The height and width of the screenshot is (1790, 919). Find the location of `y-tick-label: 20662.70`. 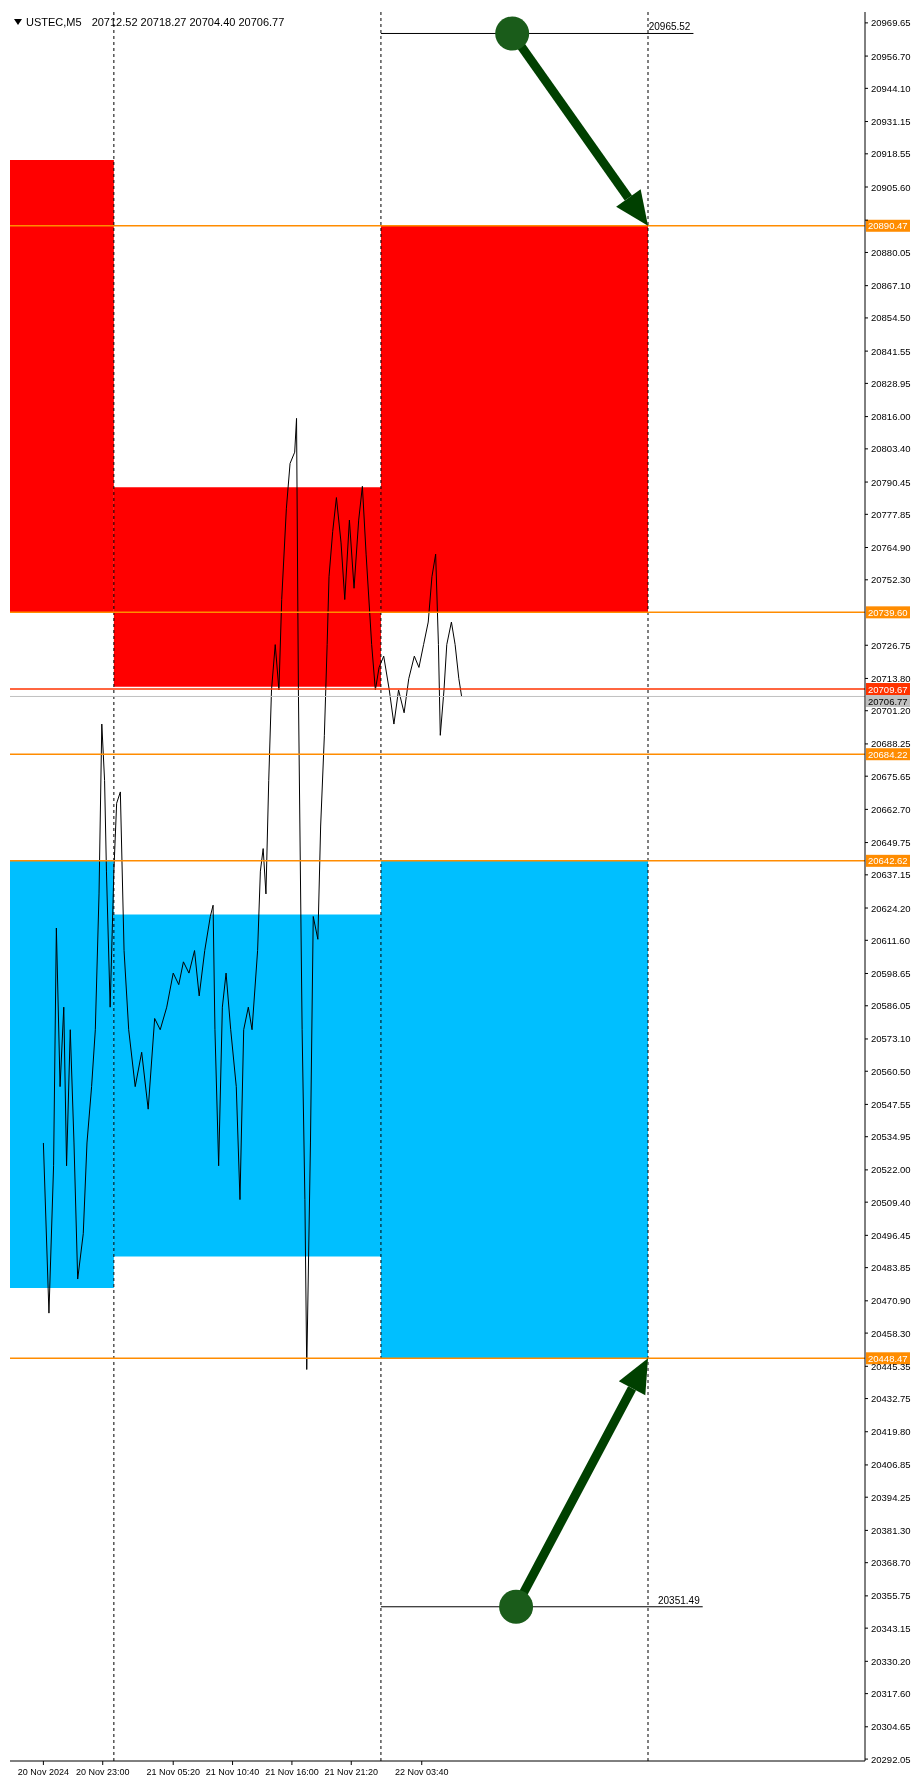

y-tick-label: 20662.70 is located at coordinates (891, 809).